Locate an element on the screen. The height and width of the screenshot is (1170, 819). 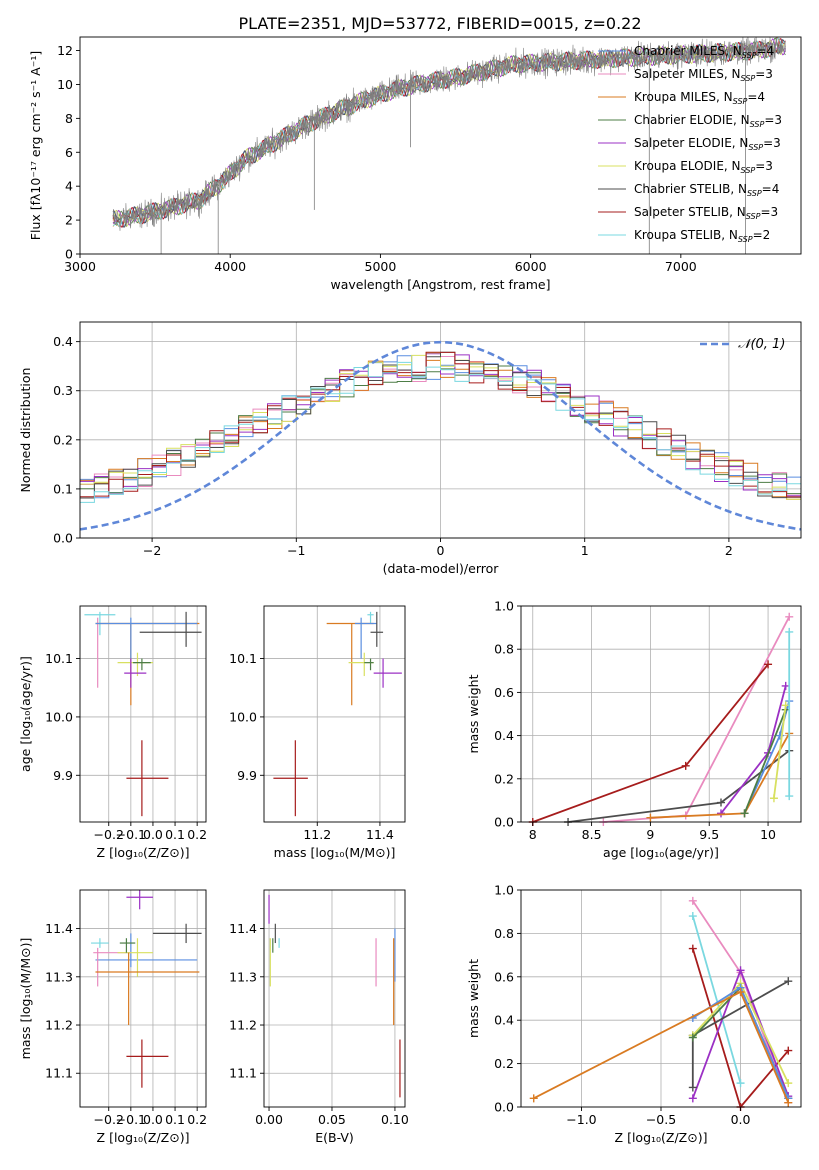
y-axis-label: Flux [fλ10⁻¹⁷ erg cm⁻² s⁻¹ A⁻¹] is located at coordinates (35, 145).